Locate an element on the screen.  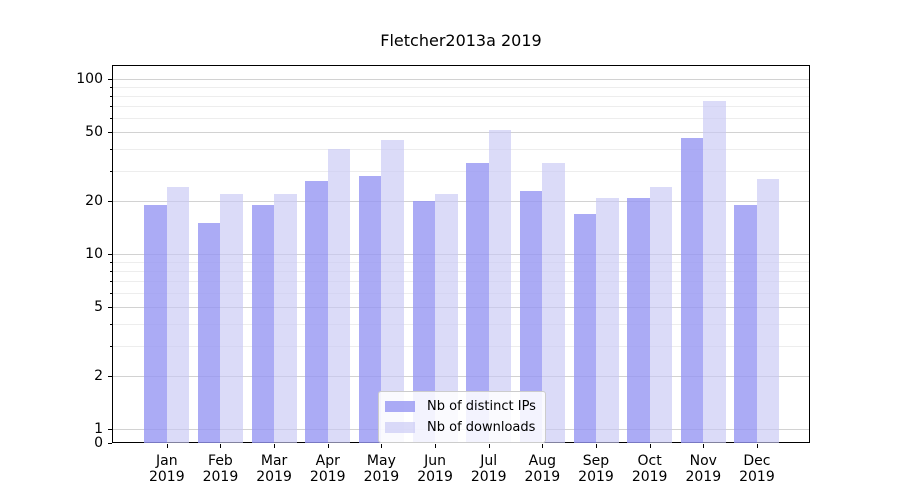
y-tick-label: 5 is located at coordinates (98, 306).